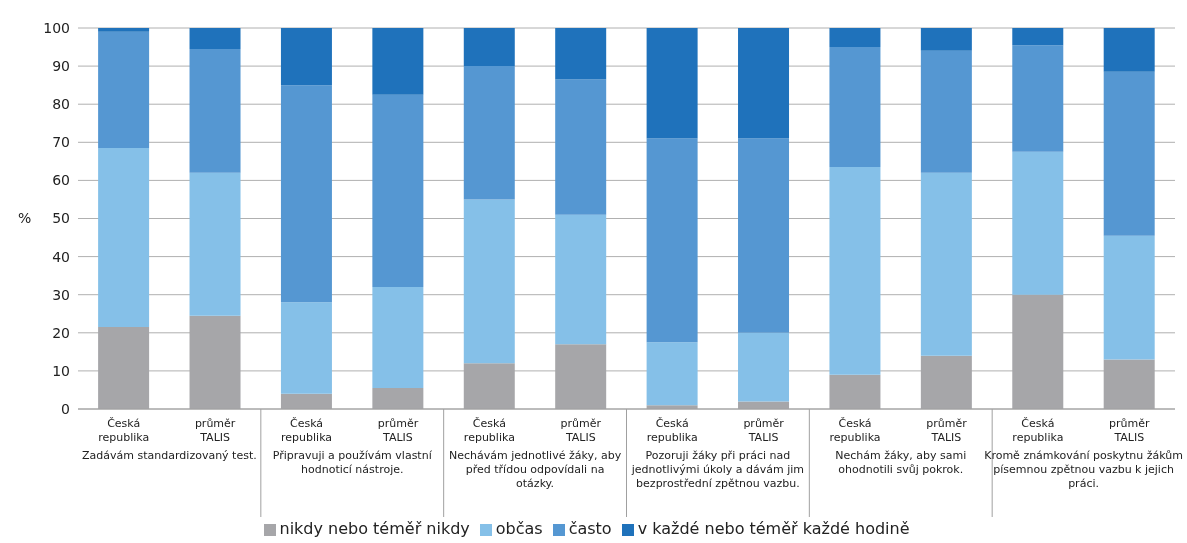  Describe the element at coordinates (374, 528) in the screenshot. I see `legend-label: nikdy nebo téměř nikdy` at that location.